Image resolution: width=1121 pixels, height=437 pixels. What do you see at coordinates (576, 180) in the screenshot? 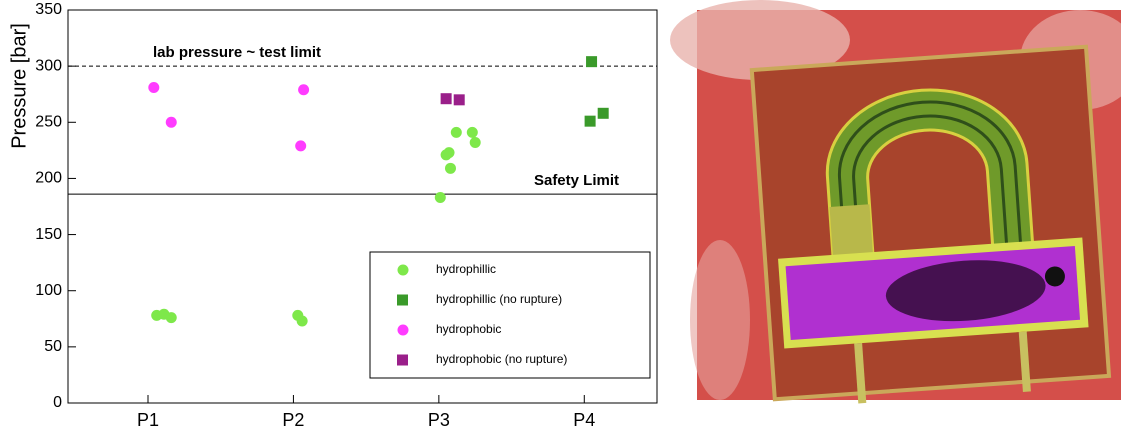
I see `reference-label: Safety Limit` at bounding box center [576, 180].